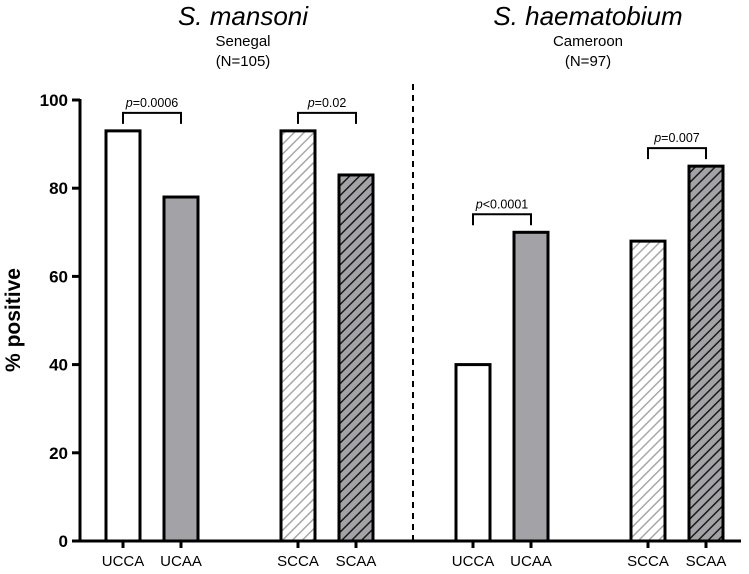  Describe the element at coordinates (706, 561) in the screenshot. I see `x-tick-label-haematobium-scaa: SCAA` at that location.